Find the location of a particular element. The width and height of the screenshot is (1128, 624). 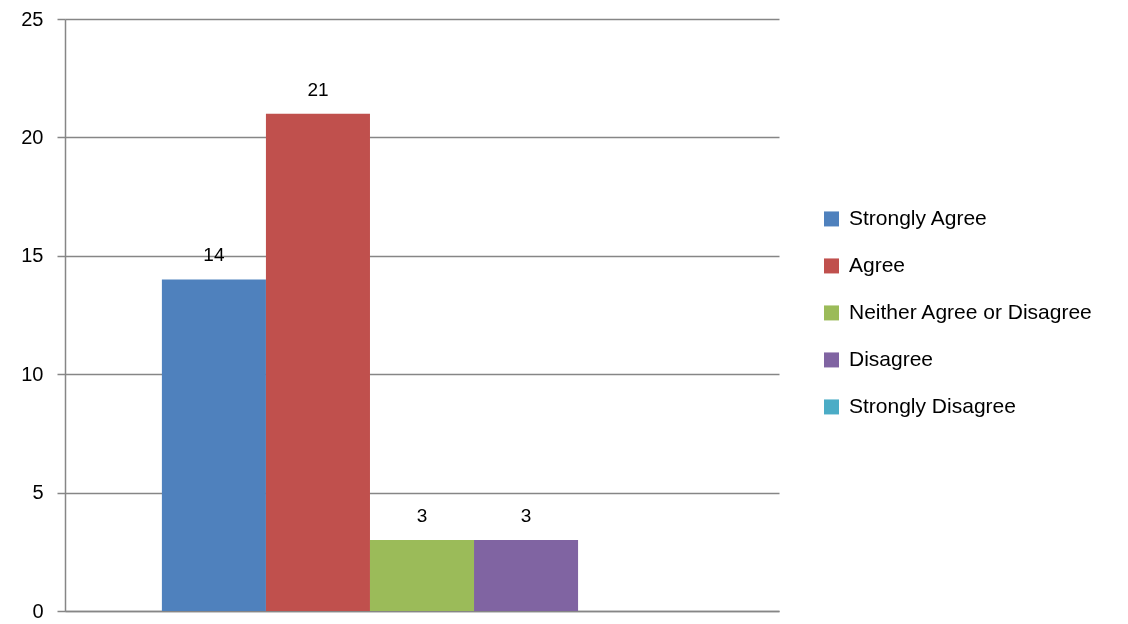

data-label: 14 is located at coordinates (214, 255).